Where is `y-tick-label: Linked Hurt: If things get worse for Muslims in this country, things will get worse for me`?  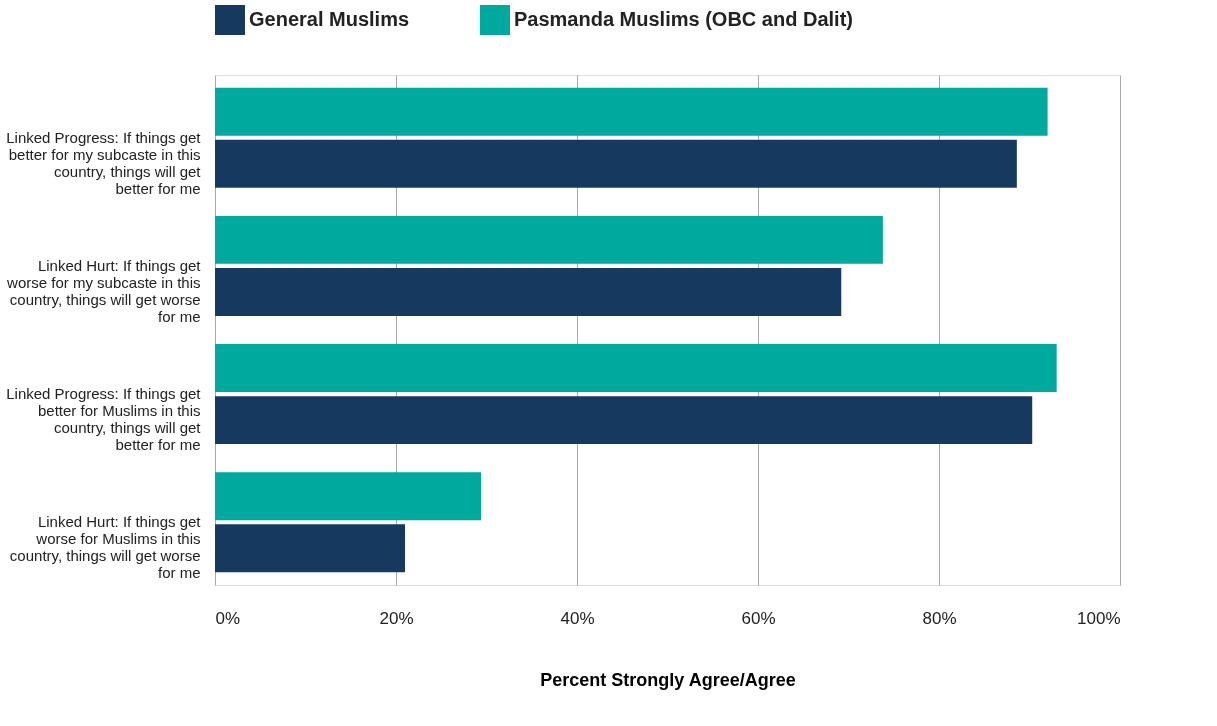 y-tick-label: Linked Hurt: If things get worse for Muslims in this country, things will get worse for me is located at coordinates (105, 547).